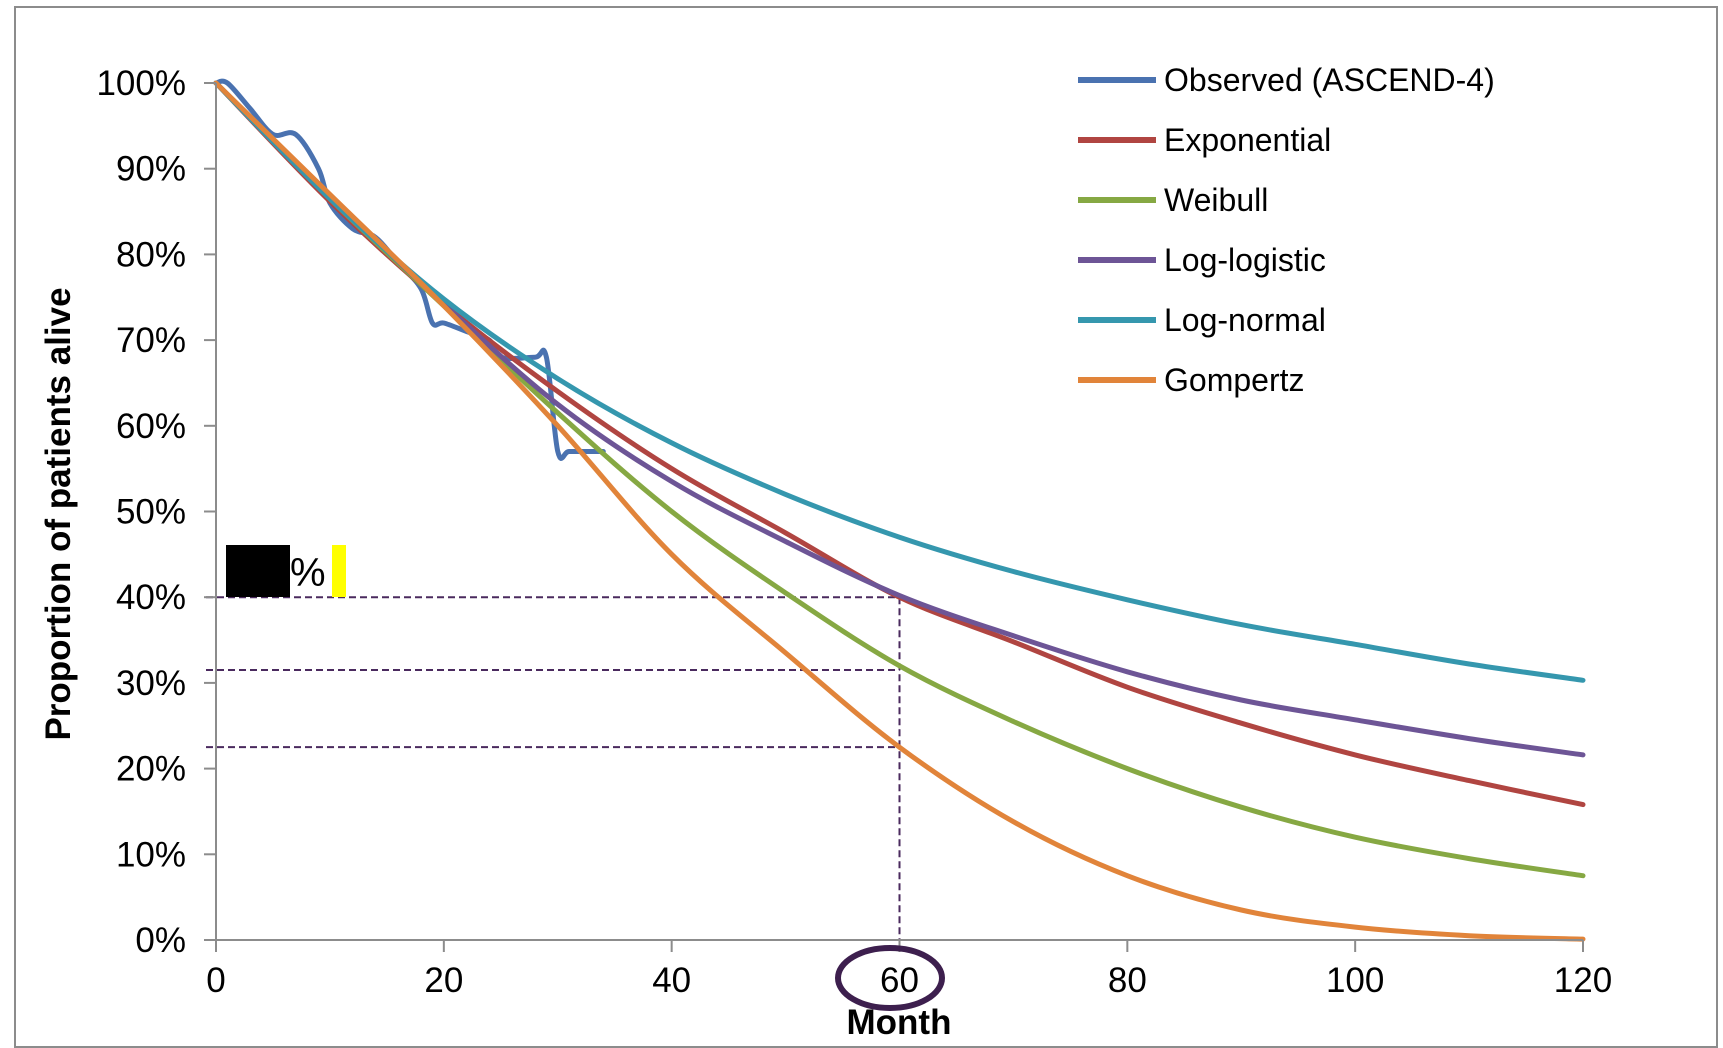 This screenshot has height=1048, width=1723. I want to click on y-tick-label: 60%, so click(151, 426).